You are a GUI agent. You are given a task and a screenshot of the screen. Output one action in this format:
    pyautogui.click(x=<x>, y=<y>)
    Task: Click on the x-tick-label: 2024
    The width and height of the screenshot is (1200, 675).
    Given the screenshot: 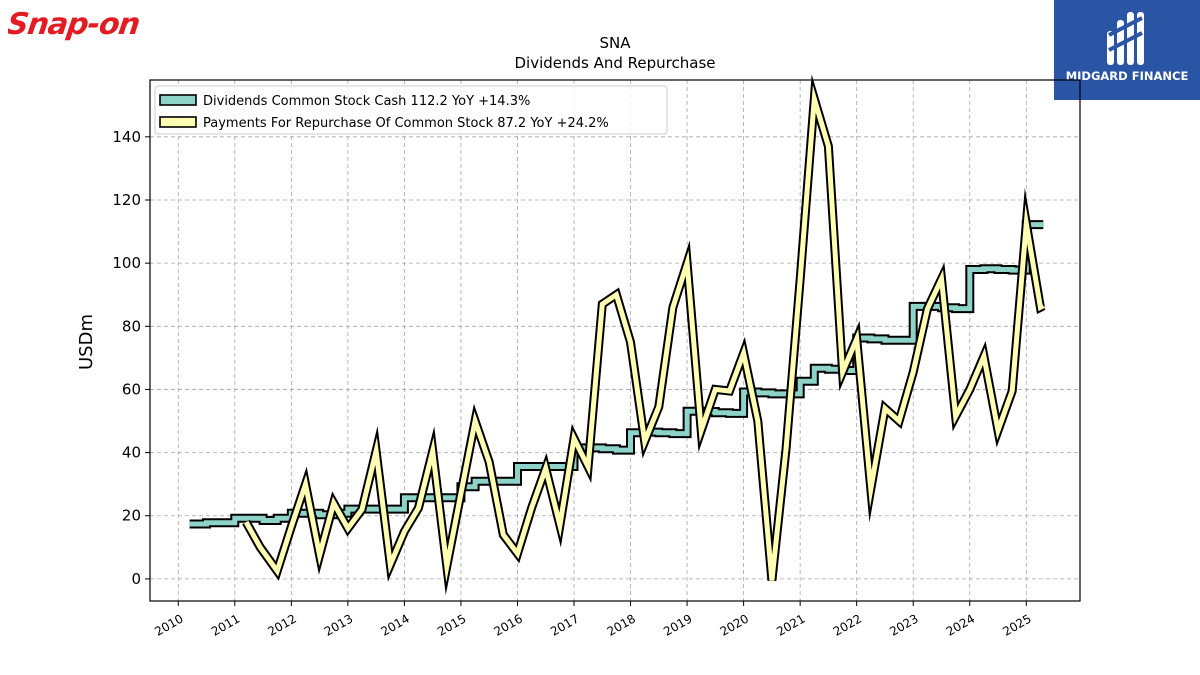 What is the action you would take?
    pyautogui.click(x=960, y=624)
    